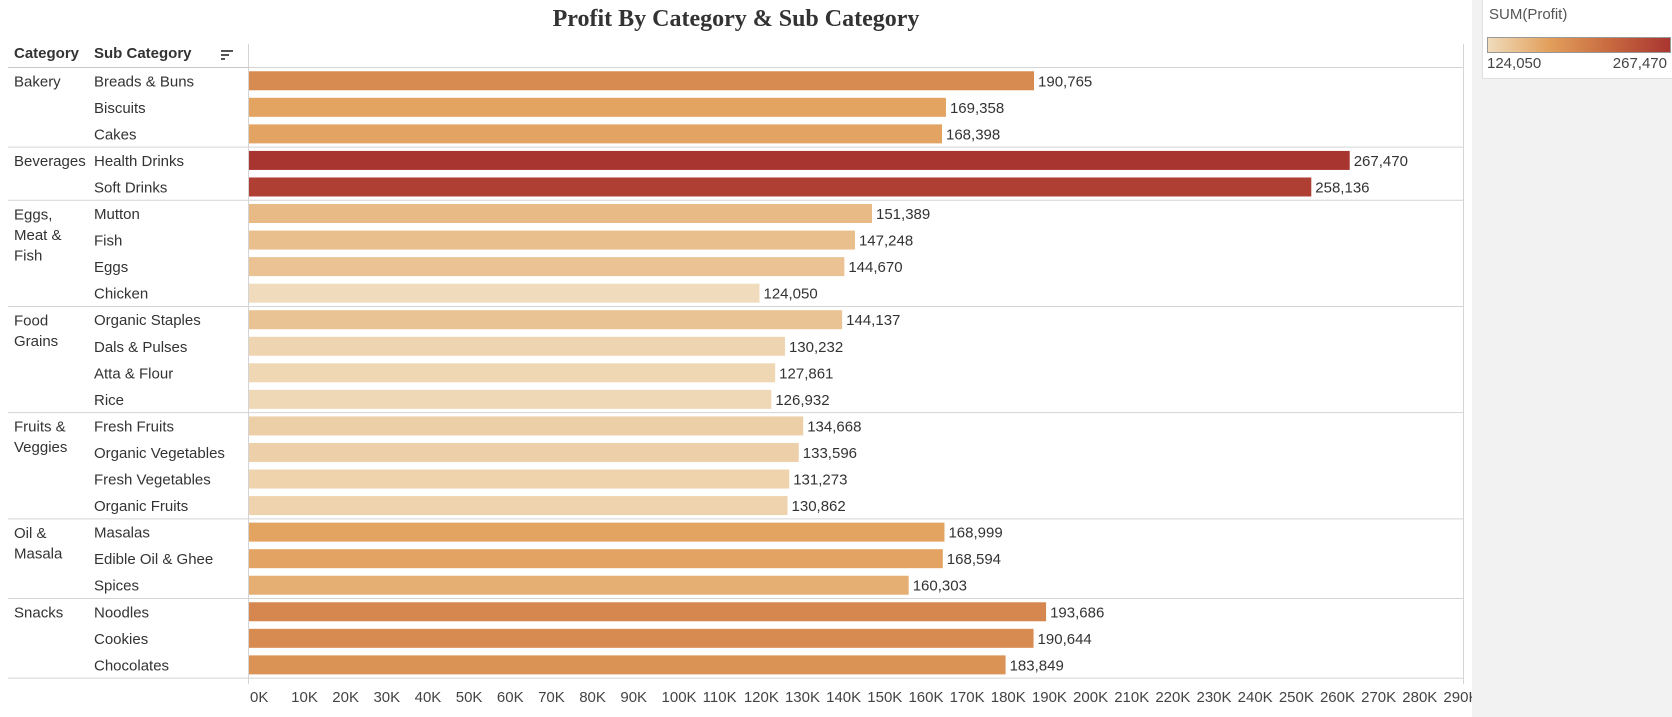 This screenshot has width=1672, height=717. I want to click on sub-category-label: Eggs, so click(111, 267).